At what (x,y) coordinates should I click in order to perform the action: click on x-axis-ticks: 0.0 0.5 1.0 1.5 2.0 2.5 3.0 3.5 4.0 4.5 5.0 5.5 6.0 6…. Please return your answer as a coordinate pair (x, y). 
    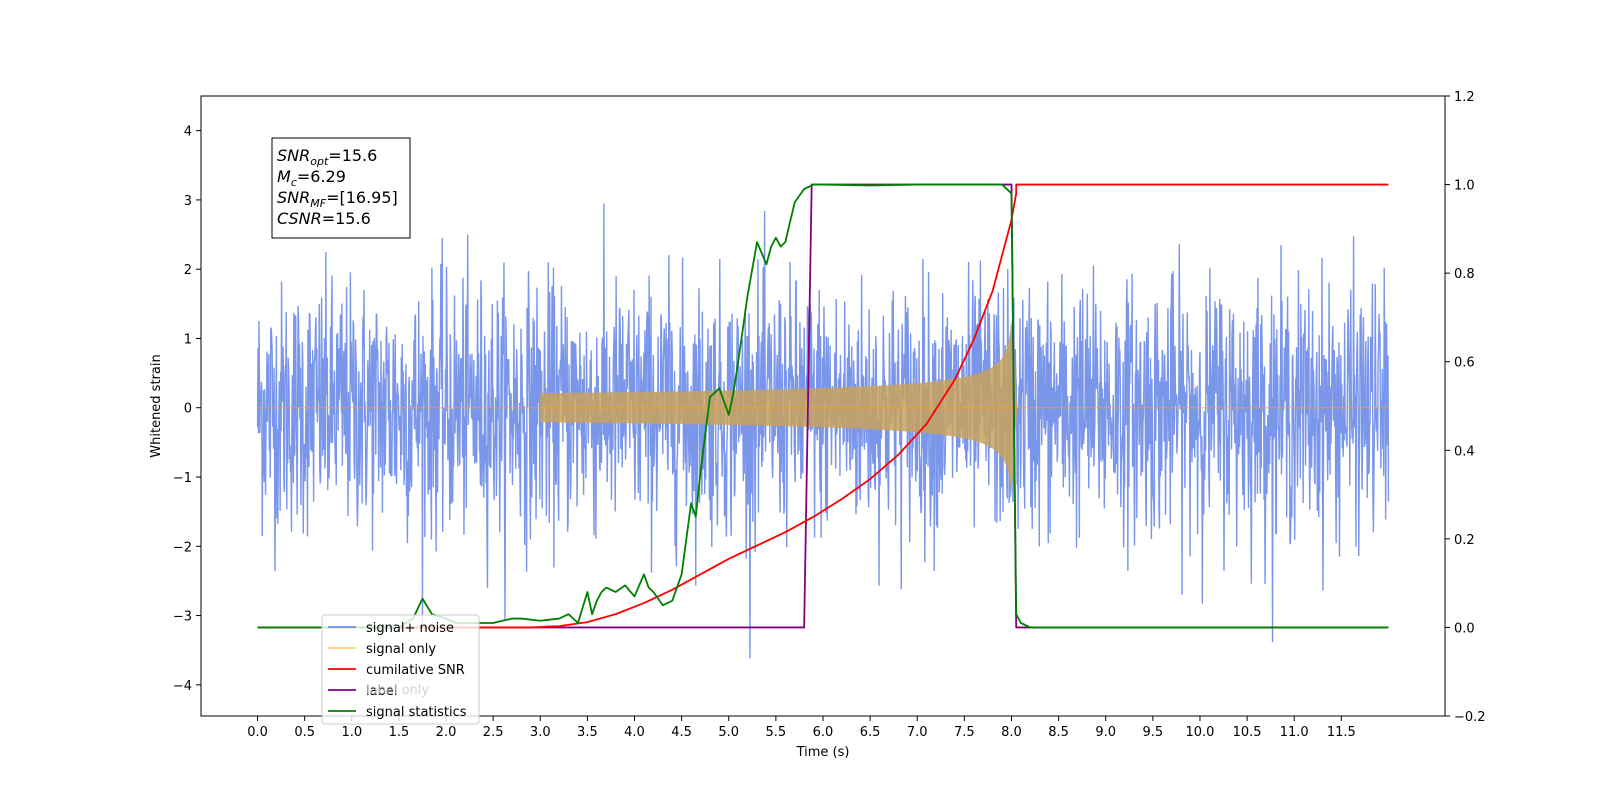
    Looking at the image, I should click on (801, 728).